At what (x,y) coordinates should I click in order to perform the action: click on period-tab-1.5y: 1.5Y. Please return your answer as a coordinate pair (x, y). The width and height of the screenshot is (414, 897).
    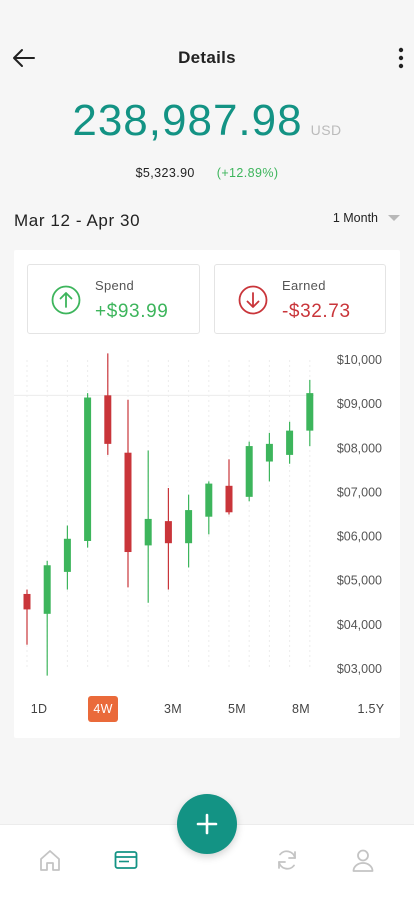
    Looking at the image, I should click on (371, 709).